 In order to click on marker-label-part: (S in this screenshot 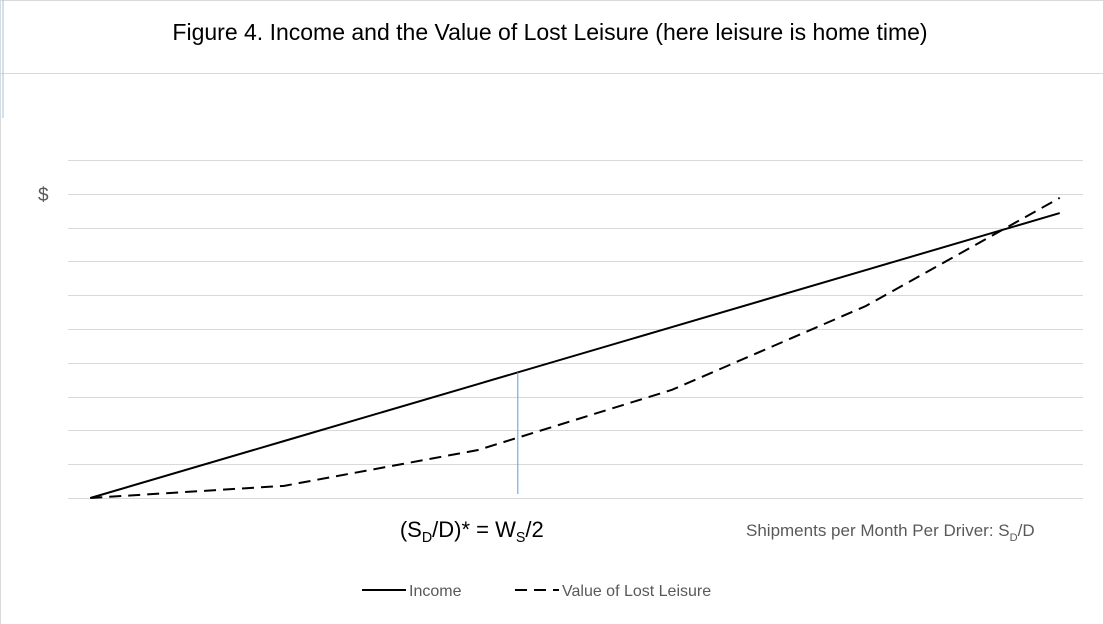, I will do `click(411, 529)`.